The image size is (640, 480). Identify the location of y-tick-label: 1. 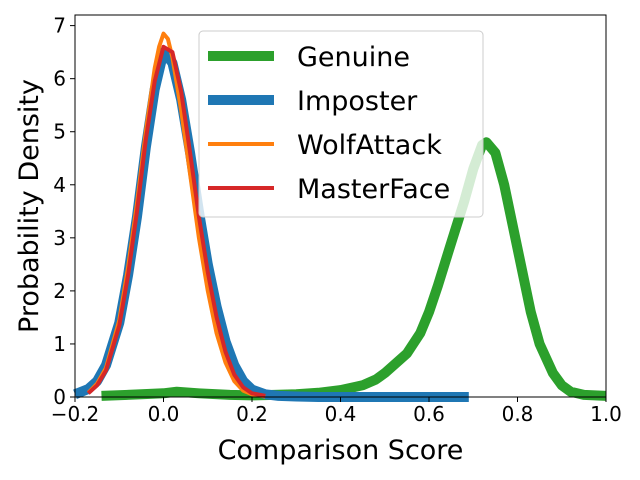
(59, 344).